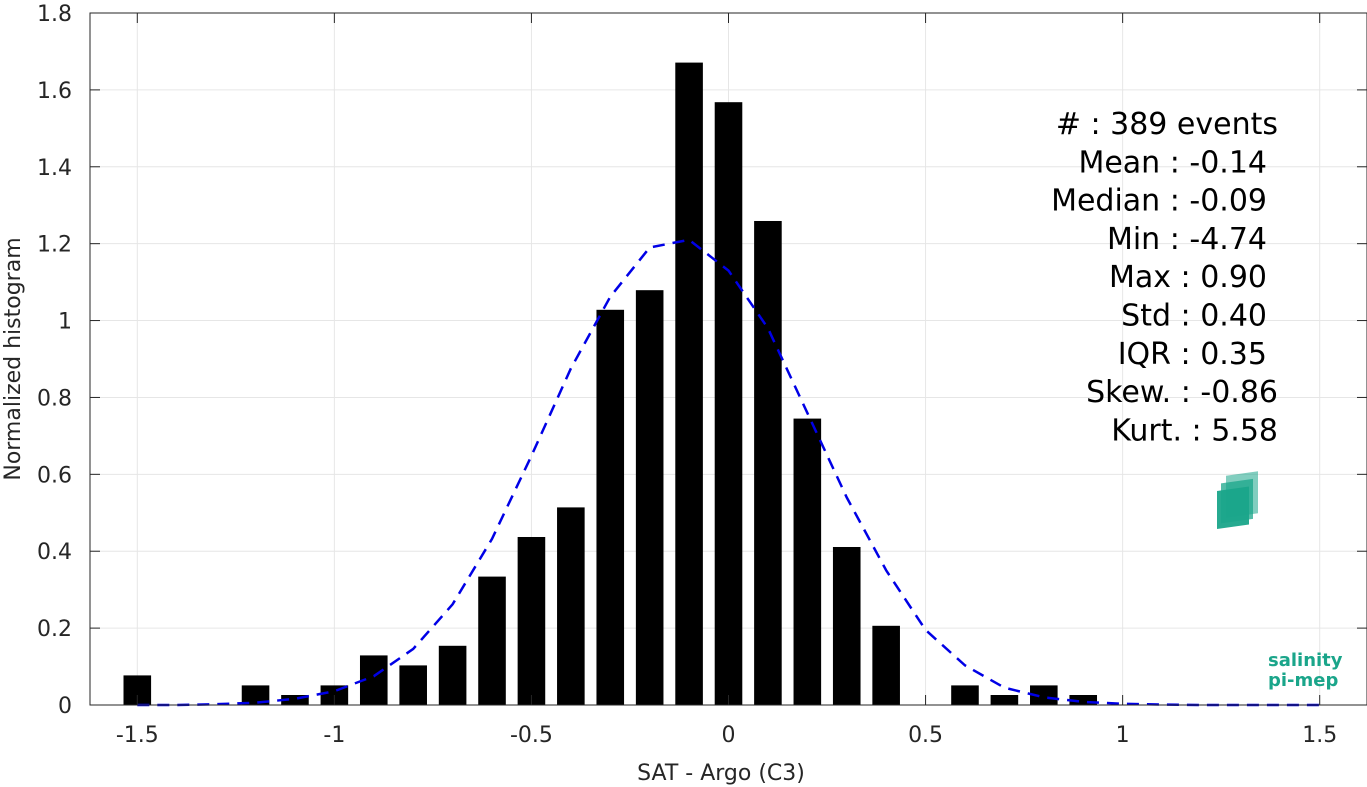 The width and height of the screenshot is (1367, 787). I want to click on x-tick-label-1: -1, so click(334, 735).